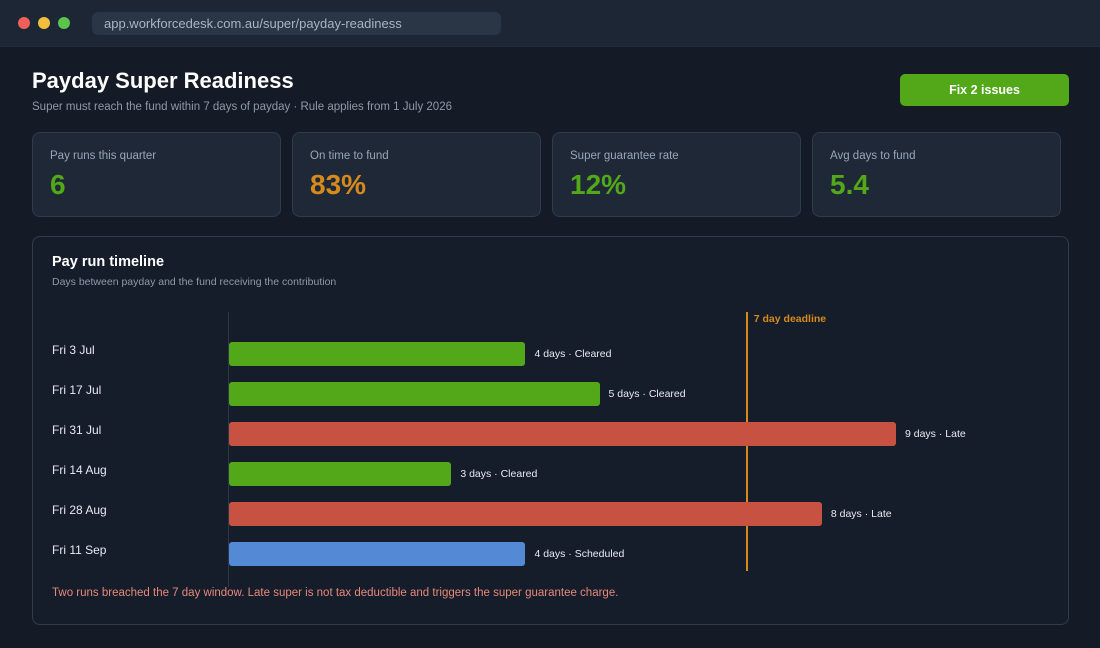 The image size is (1100, 648). Describe the element at coordinates (156, 174) in the screenshot. I see `kpi-card-pay-runs: Pay runs this quarter 6` at that location.